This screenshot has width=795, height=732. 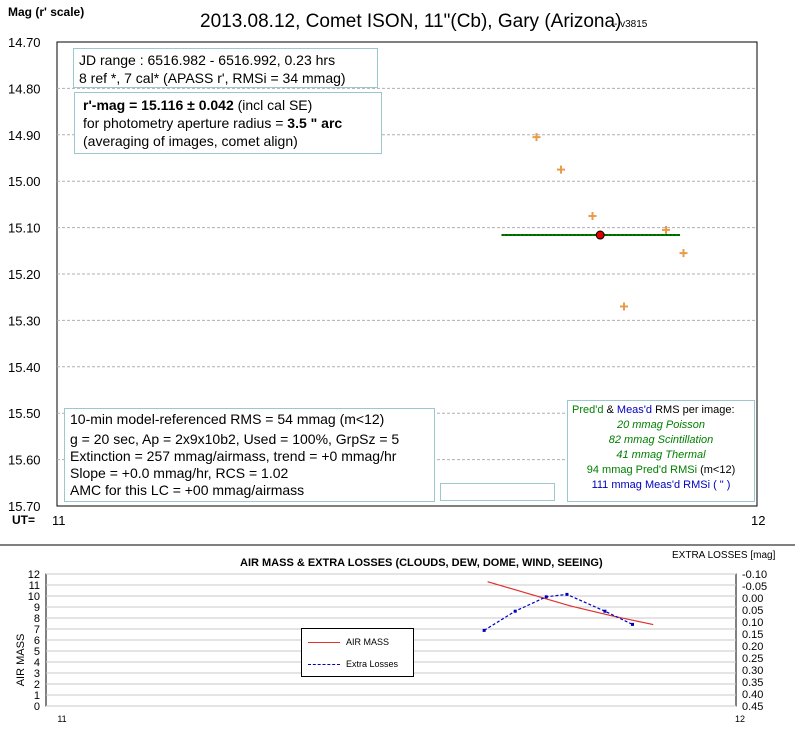 I want to click on noise-predicted-value: 94 mmag Pred'd RMSi, so click(x=642, y=470).